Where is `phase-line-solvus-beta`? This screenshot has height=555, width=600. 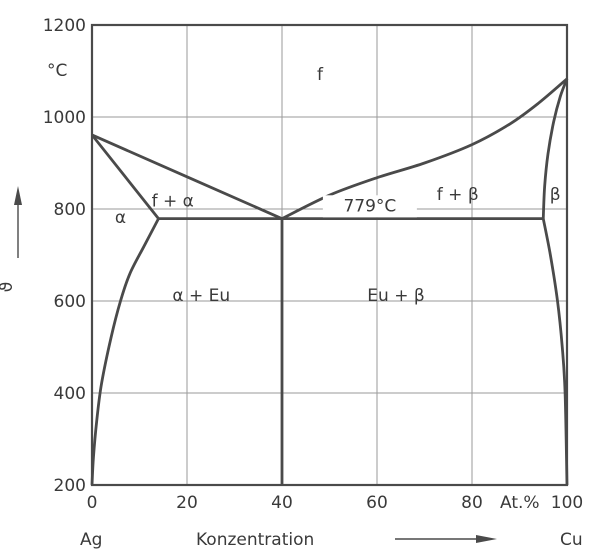
phase-line-solvus-beta is located at coordinates (555, 352).